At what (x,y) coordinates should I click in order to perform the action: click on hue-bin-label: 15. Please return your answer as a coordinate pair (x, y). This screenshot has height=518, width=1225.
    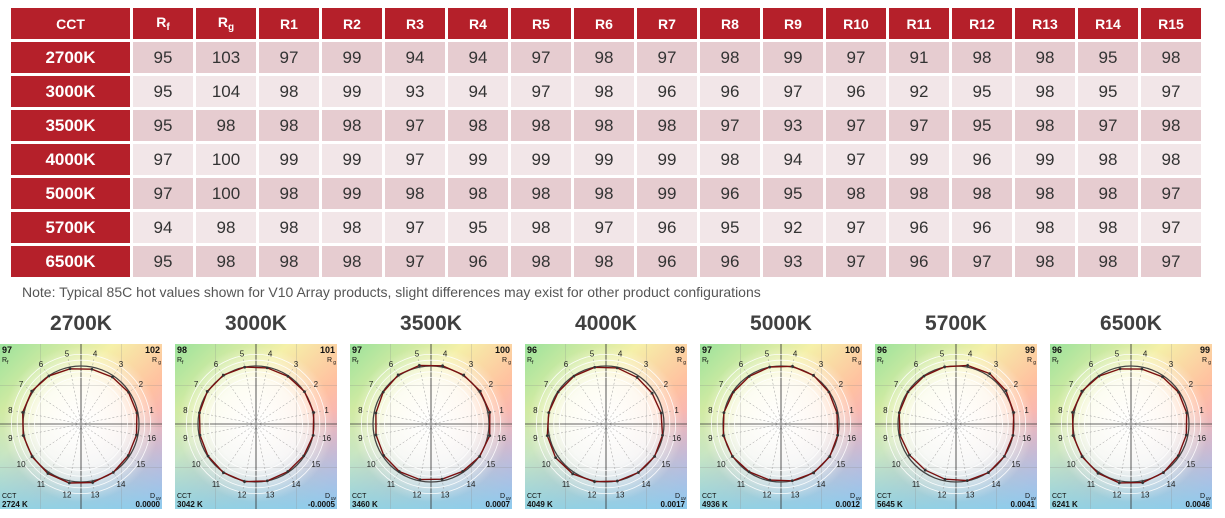
    Looking at the image, I should click on (665, 464).